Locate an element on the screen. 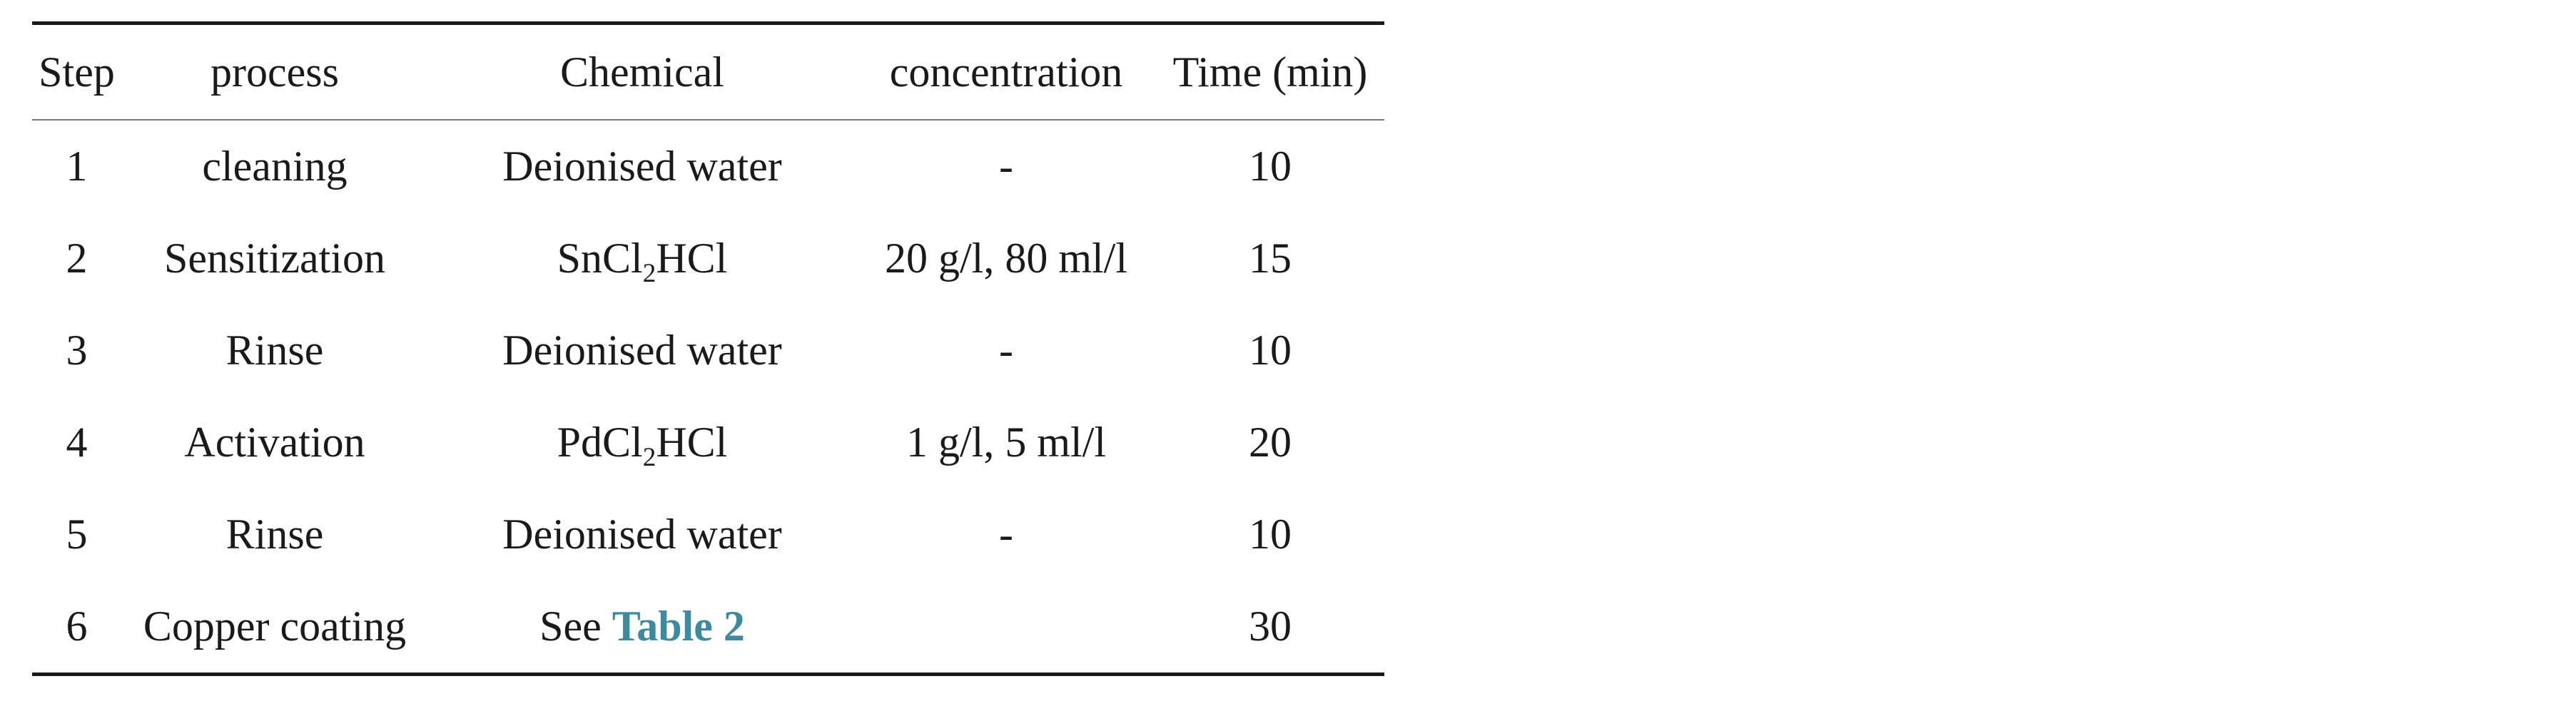 The width and height of the screenshot is (2576, 716). cell-process: Activation is located at coordinates (274, 443).